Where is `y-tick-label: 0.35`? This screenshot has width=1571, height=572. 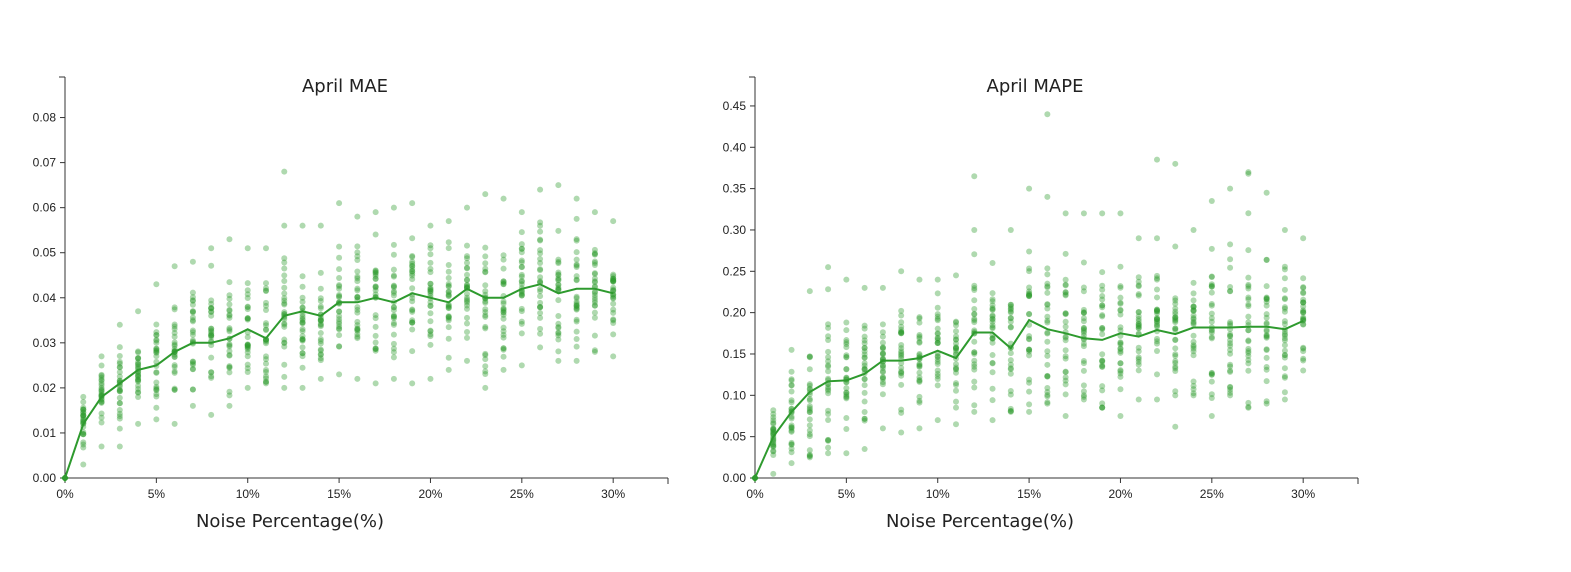 y-tick-label: 0.35 is located at coordinates (735, 189).